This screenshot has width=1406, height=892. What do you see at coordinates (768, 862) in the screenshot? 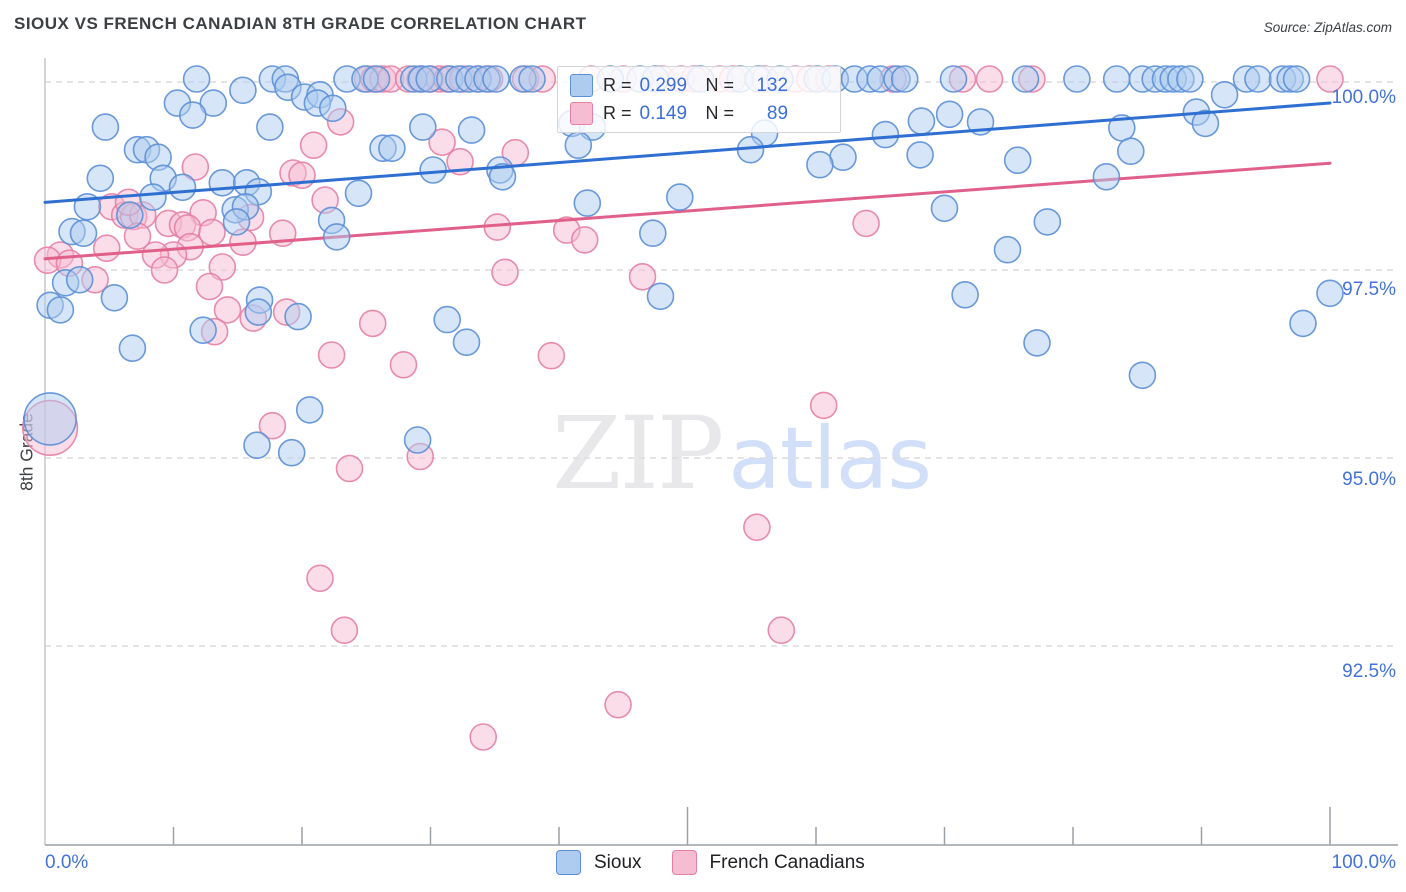
I see `legend-item-french-canadians: French Canadians` at bounding box center [768, 862].